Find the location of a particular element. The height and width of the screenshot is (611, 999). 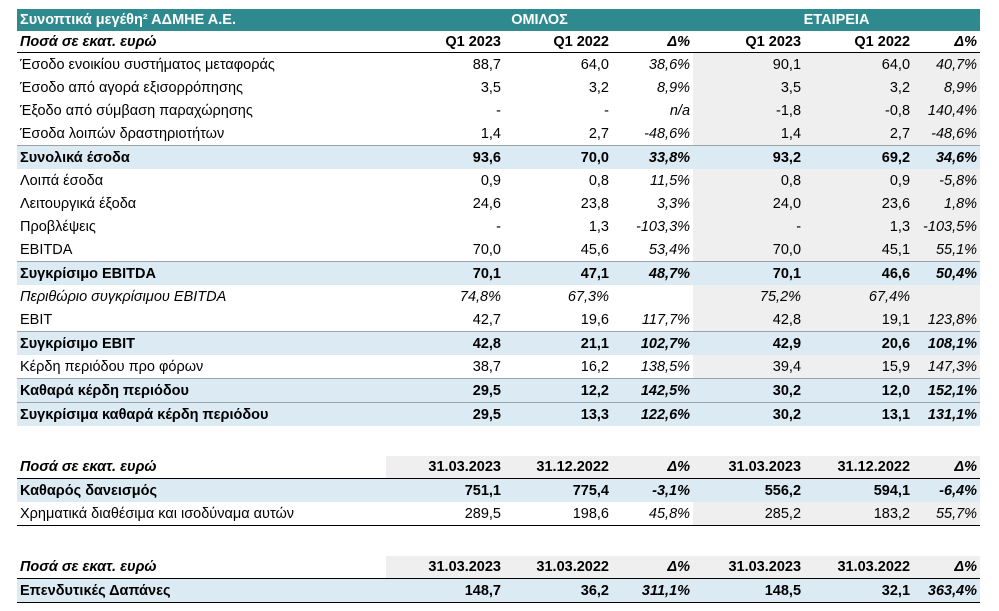

table-cell: 8,9% is located at coordinates (947, 87).